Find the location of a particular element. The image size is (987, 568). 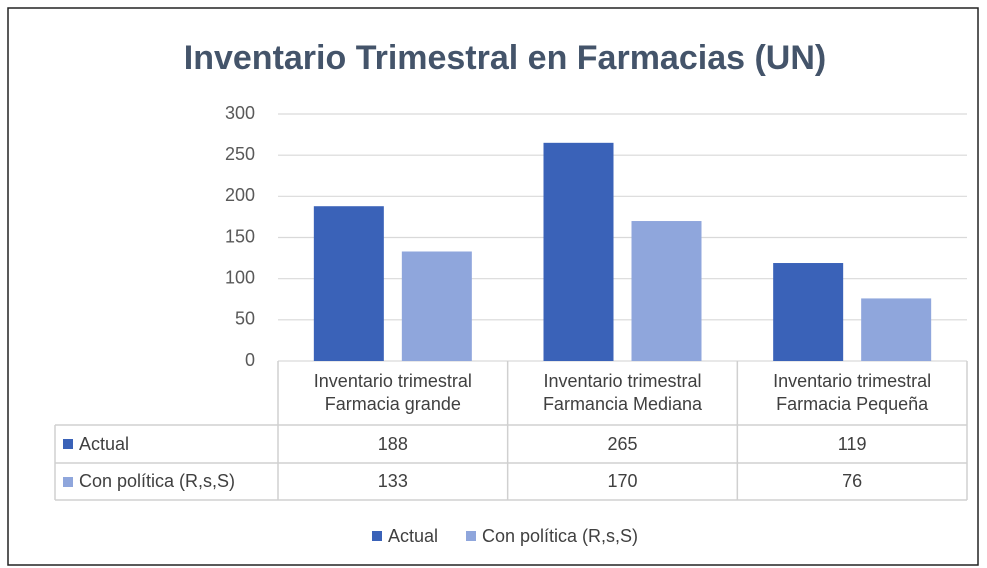

table-value: 76 is located at coordinates (852, 481).